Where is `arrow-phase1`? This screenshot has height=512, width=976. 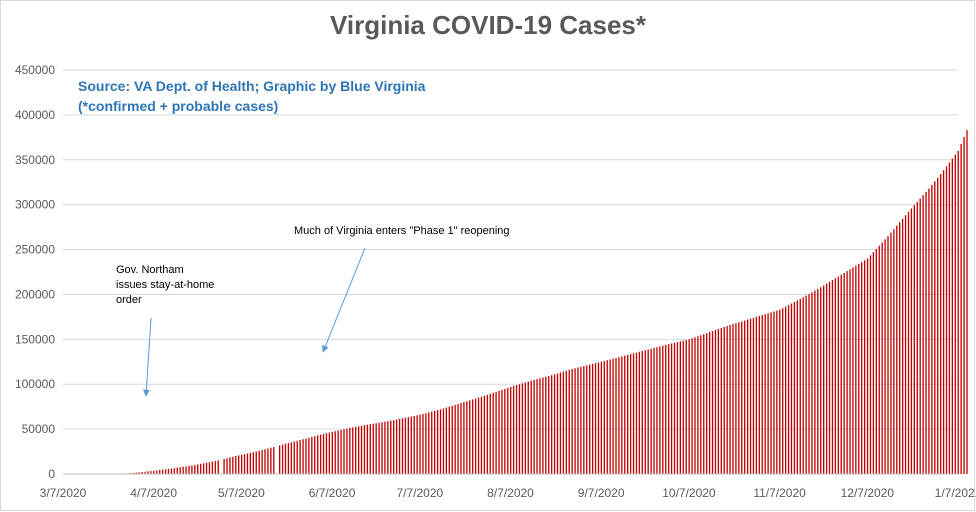 arrow-phase1 is located at coordinates (344, 300).